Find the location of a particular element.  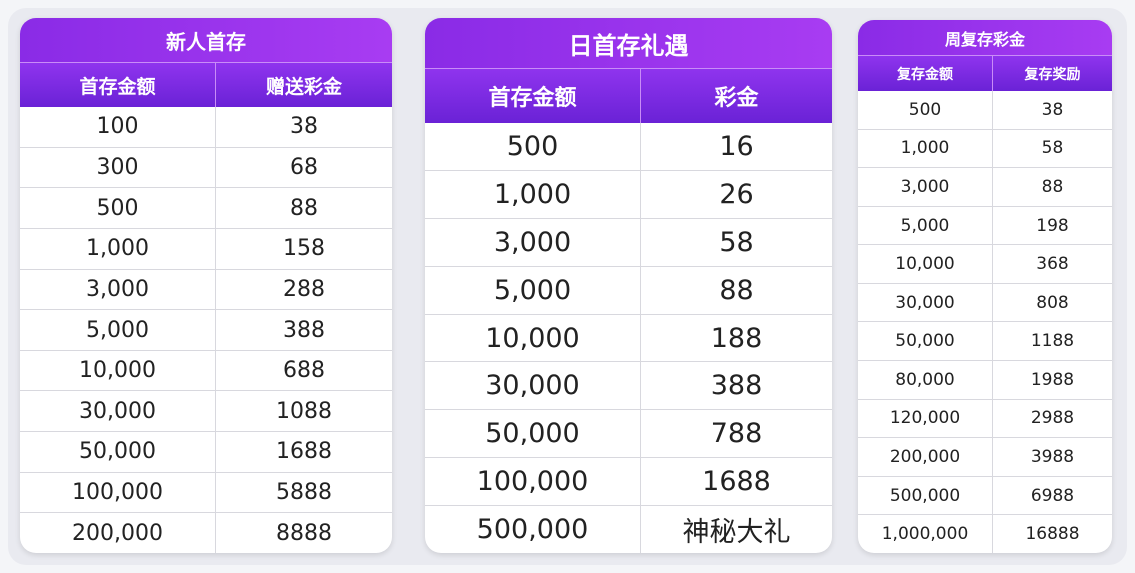

table-row: 1,000 158 is located at coordinates (206, 248).